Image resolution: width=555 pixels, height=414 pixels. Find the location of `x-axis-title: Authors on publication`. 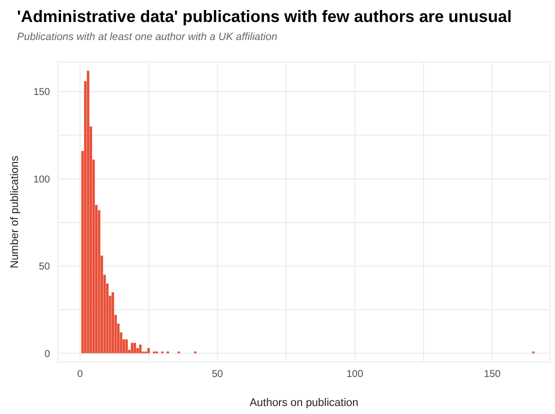

x-axis-title: Authors on publication is located at coordinates (304, 403).